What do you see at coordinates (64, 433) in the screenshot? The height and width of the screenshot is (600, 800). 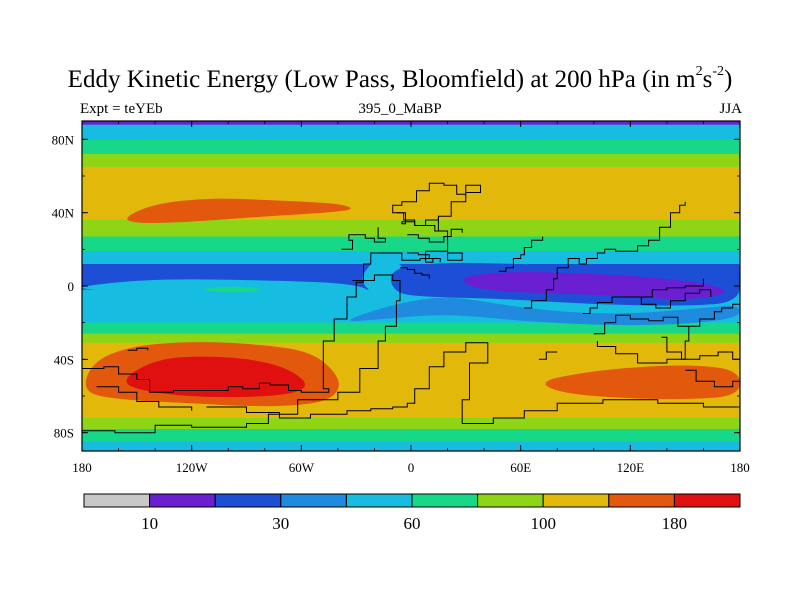 I see `y-tick-label: 80S` at bounding box center [64, 433].